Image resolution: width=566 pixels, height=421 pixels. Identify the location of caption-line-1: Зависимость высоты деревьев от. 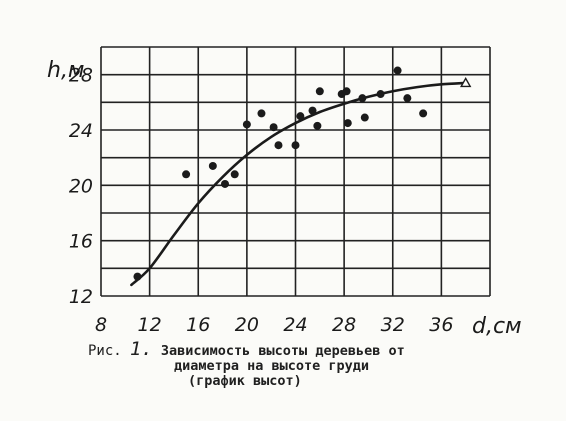
(282, 351).